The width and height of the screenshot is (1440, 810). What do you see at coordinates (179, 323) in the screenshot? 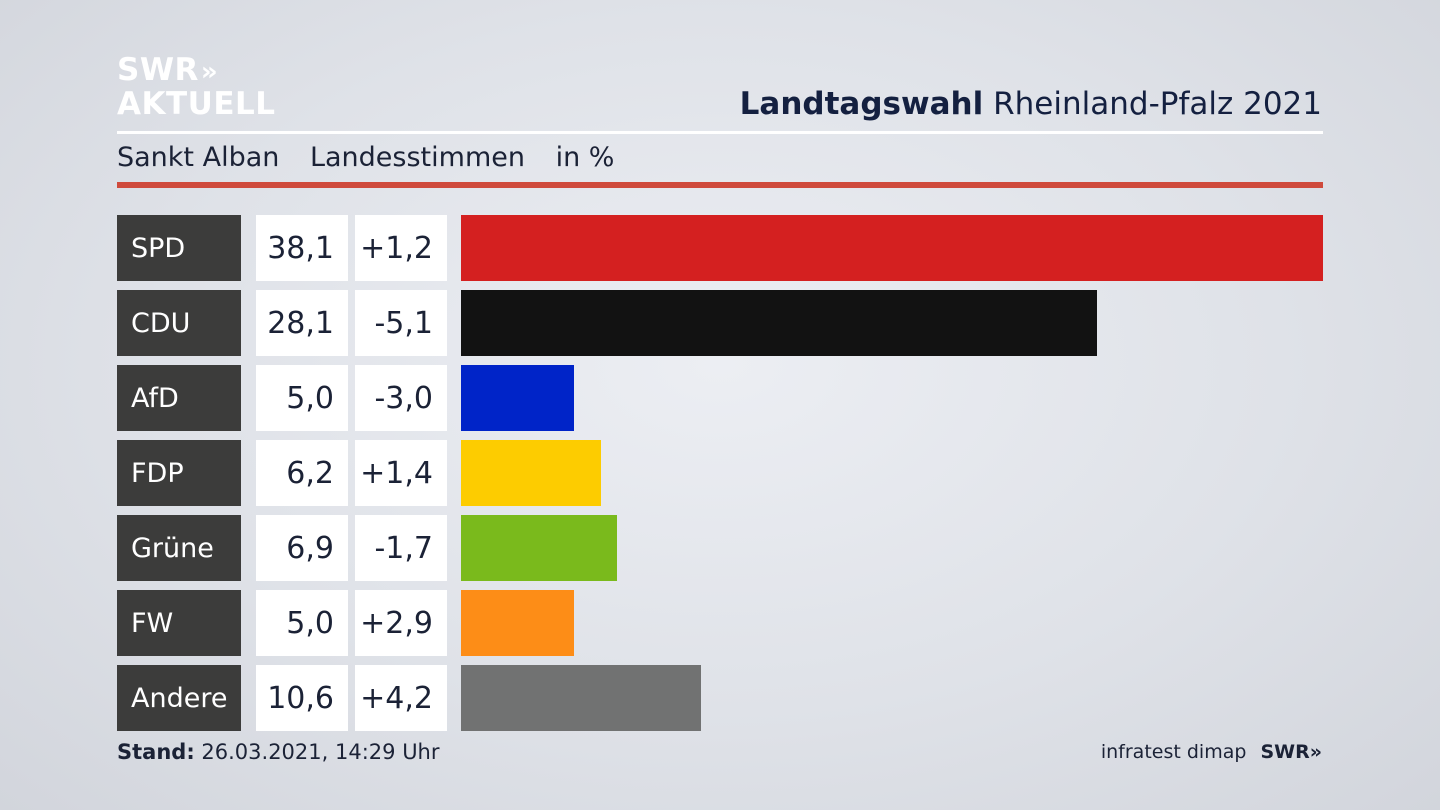
I see `party-label: CDU` at bounding box center [179, 323].